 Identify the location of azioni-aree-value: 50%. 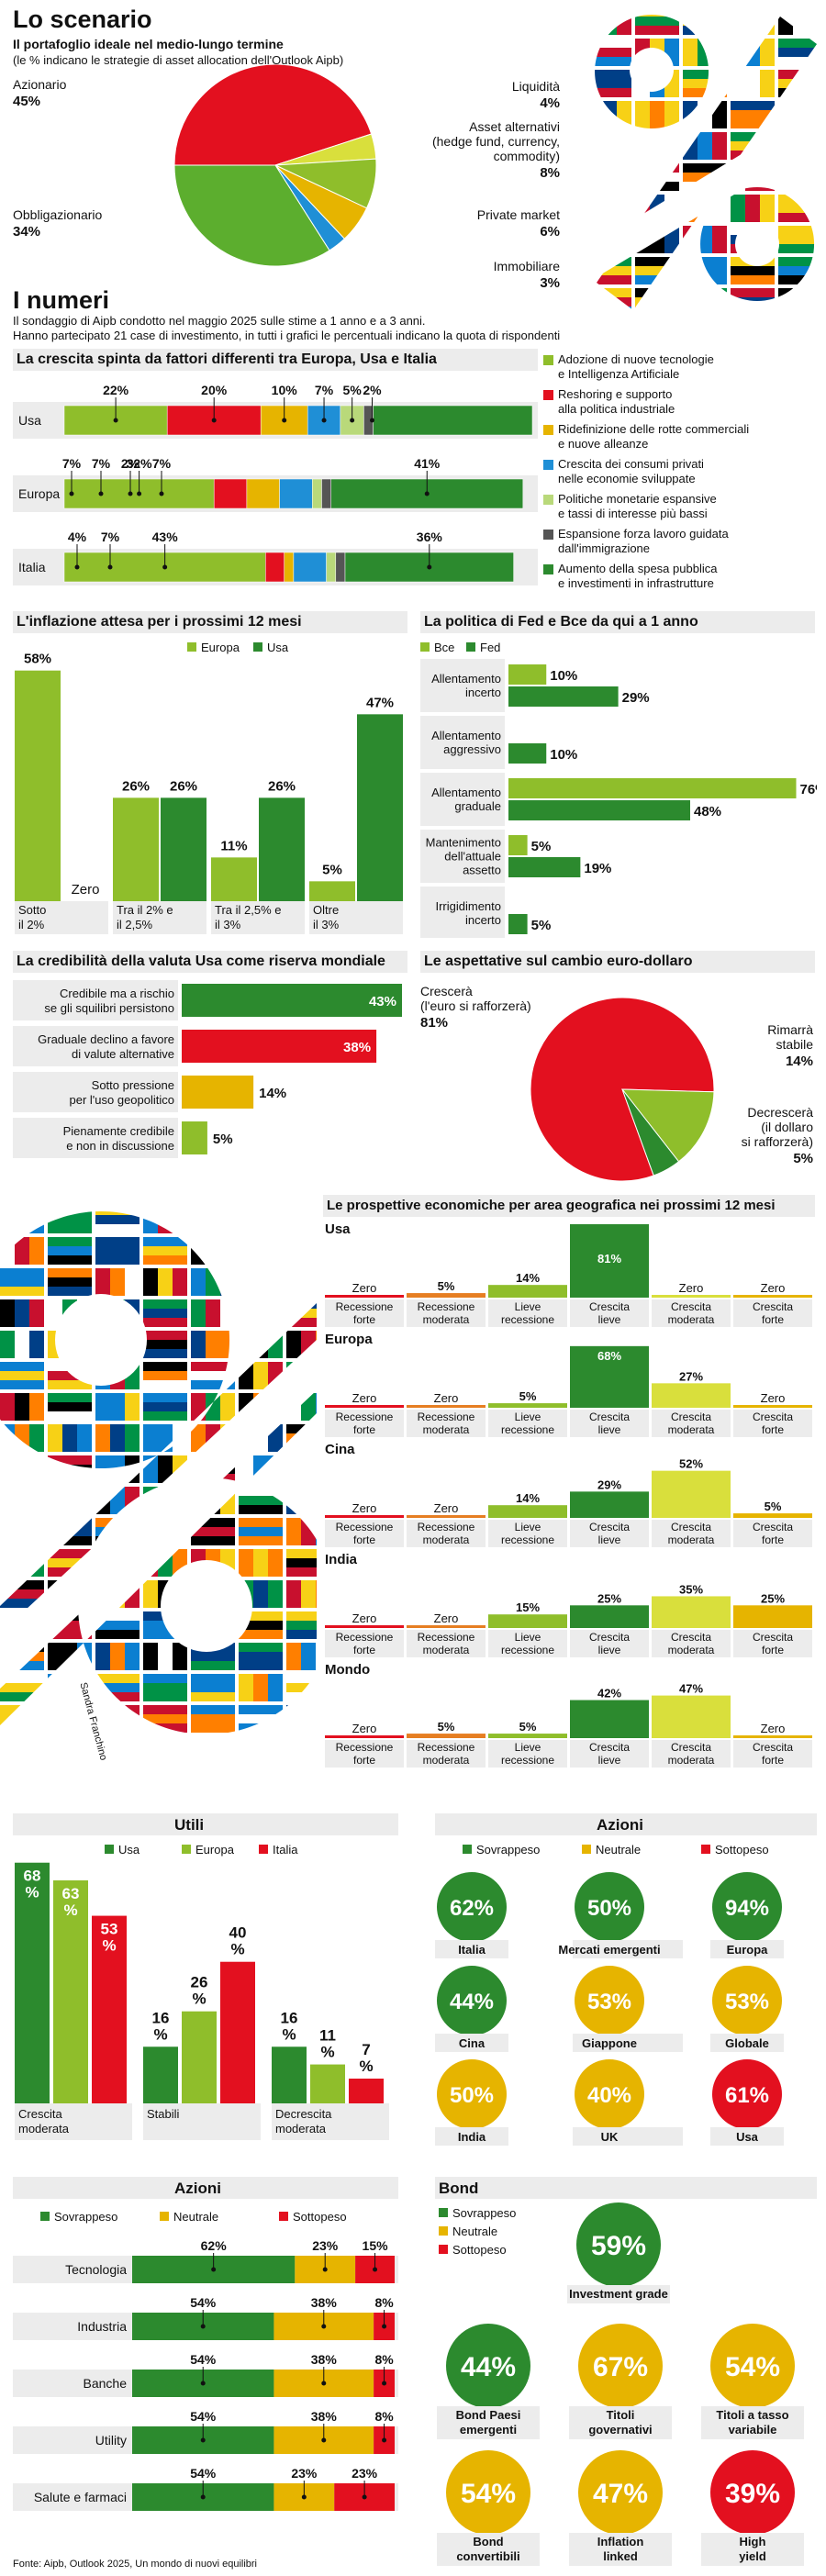
(472, 2095).